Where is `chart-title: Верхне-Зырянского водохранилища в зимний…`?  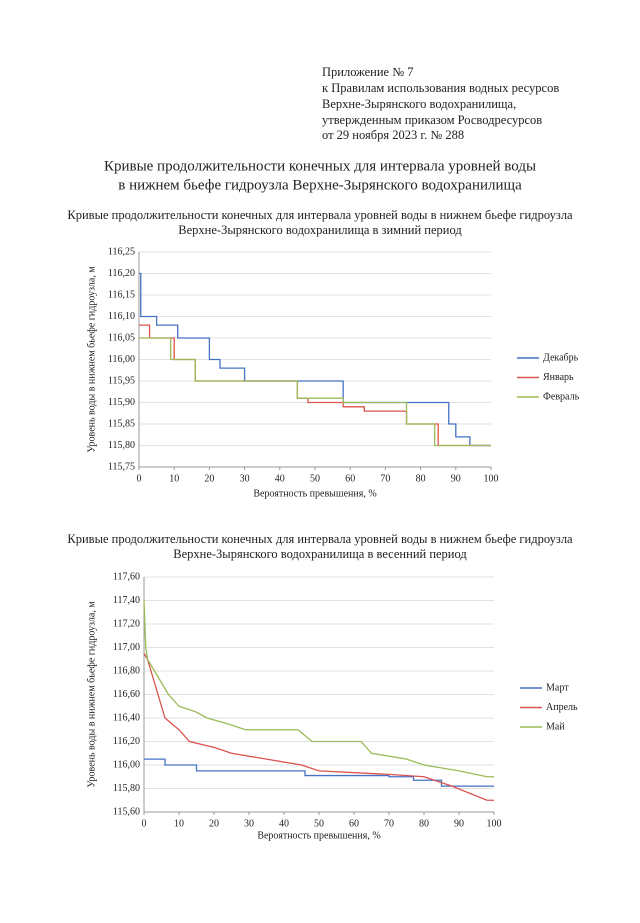 chart-title: Верхне-Зырянского водохранилища в зимний… is located at coordinates (320, 230).